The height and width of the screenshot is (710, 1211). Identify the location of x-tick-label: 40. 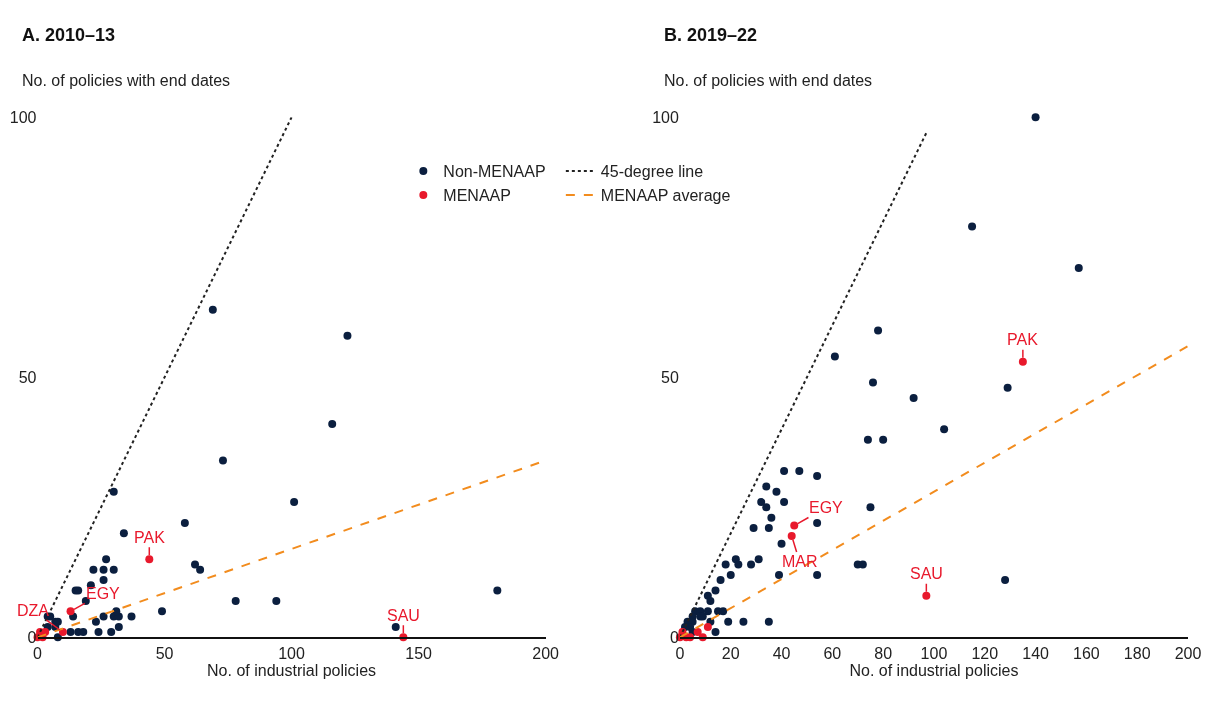
(781, 653).